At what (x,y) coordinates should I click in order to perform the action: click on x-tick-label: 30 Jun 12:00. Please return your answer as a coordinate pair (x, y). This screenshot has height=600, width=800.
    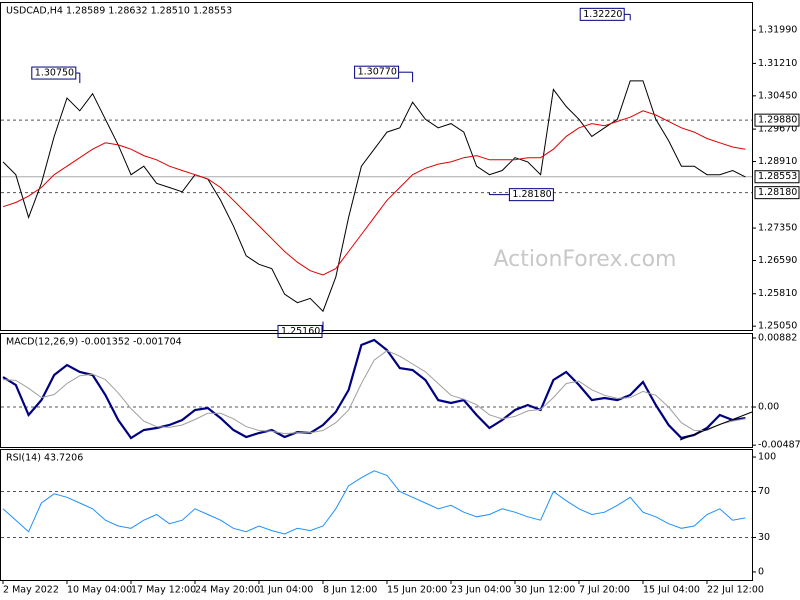
    Looking at the image, I should click on (545, 590).